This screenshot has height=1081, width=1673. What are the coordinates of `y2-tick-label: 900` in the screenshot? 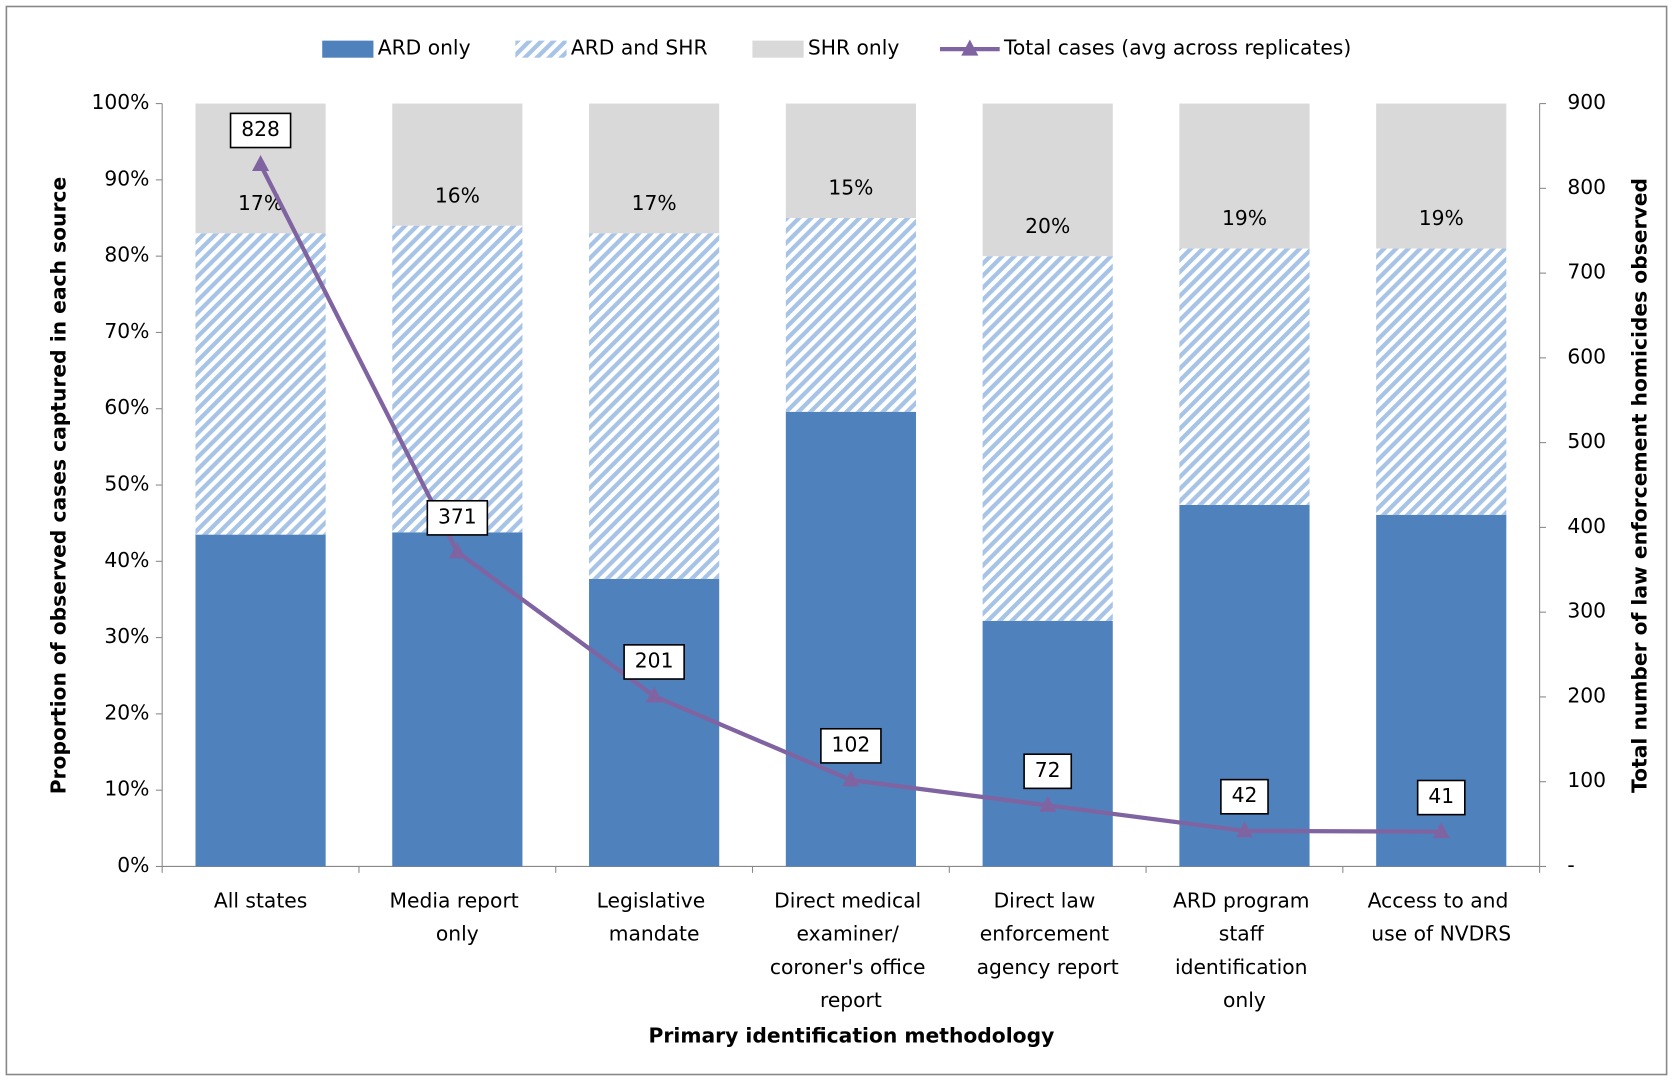 It's located at (1586, 102).